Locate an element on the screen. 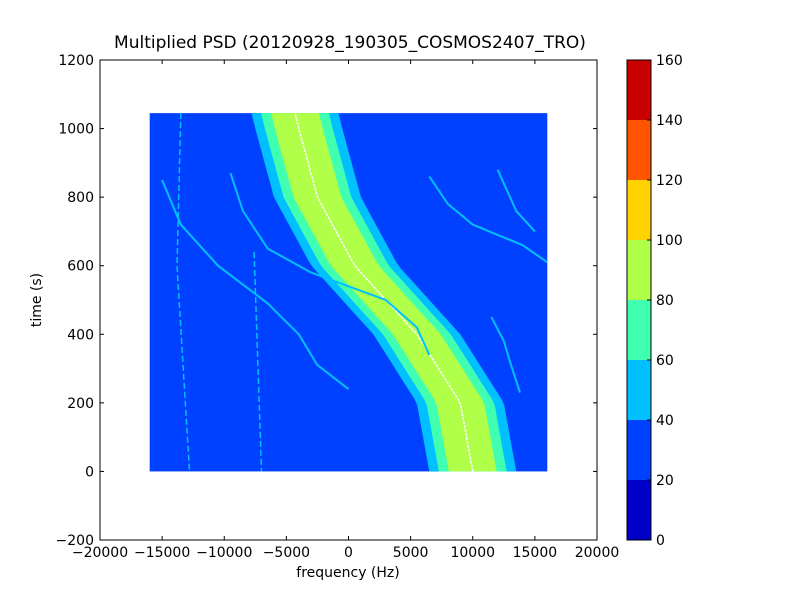 This screenshot has width=800, height=600. x-tick-label: 5000 is located at coordinates (411, 553).